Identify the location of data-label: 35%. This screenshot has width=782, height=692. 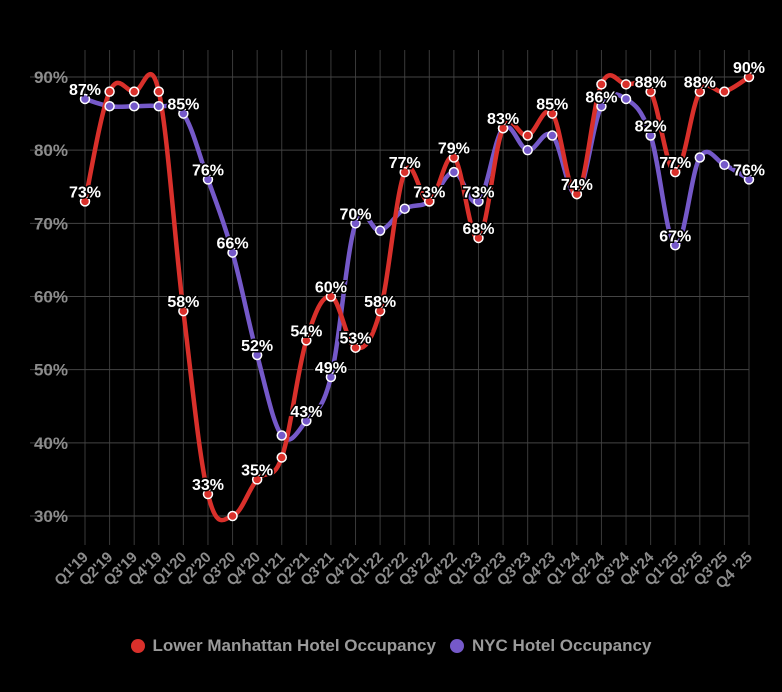
(257, 470).